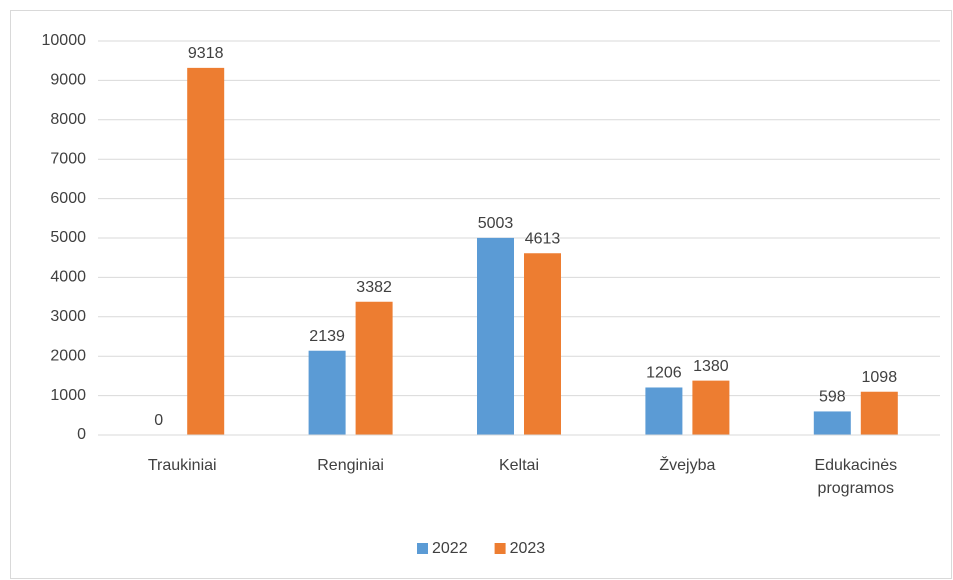 The width and height of the screenshot is (953, 580). Describe the element at coordinates (68, 237) in the screenshot. I see `y-tick-label: 5000` at that location.